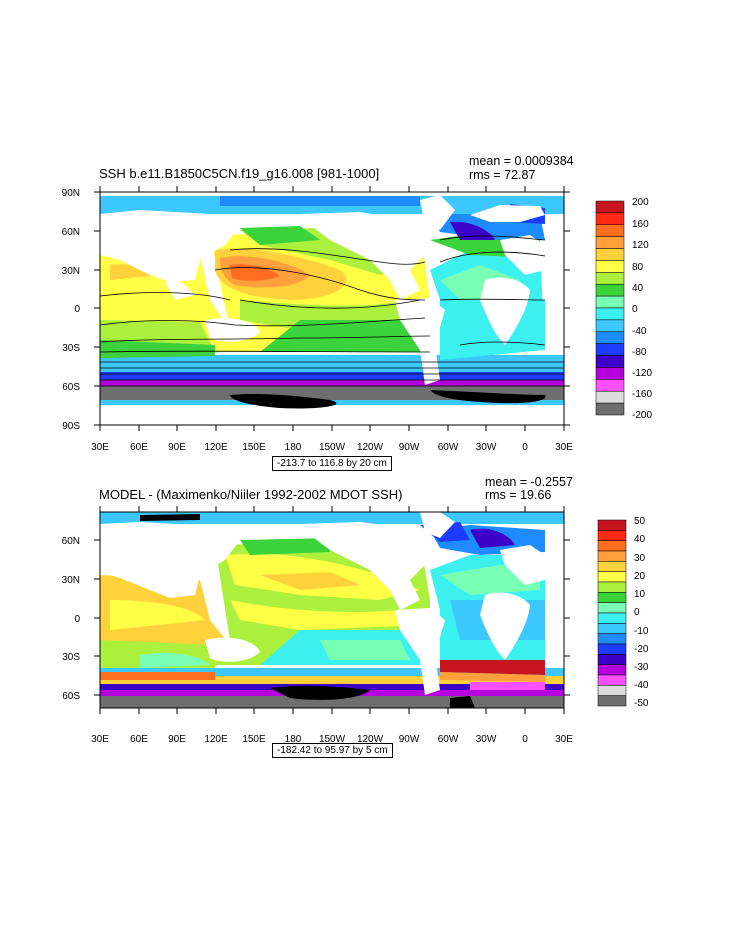 The width and height of the screenshot is (733, 945). I want to click on lat-label: 90N, so click(71, 193).